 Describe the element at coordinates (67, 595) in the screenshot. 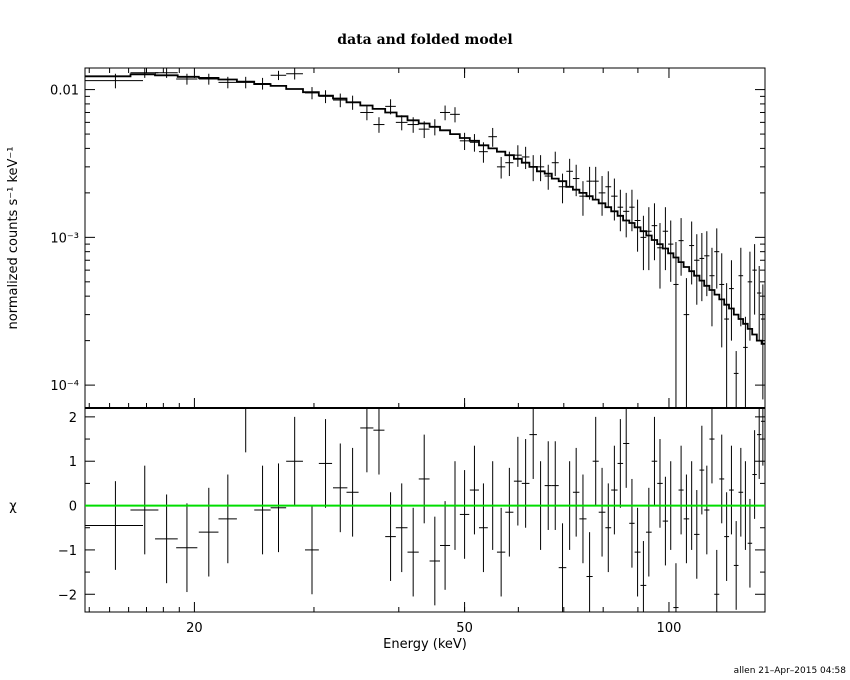

I see `chi-tick-label: −2` at that location.